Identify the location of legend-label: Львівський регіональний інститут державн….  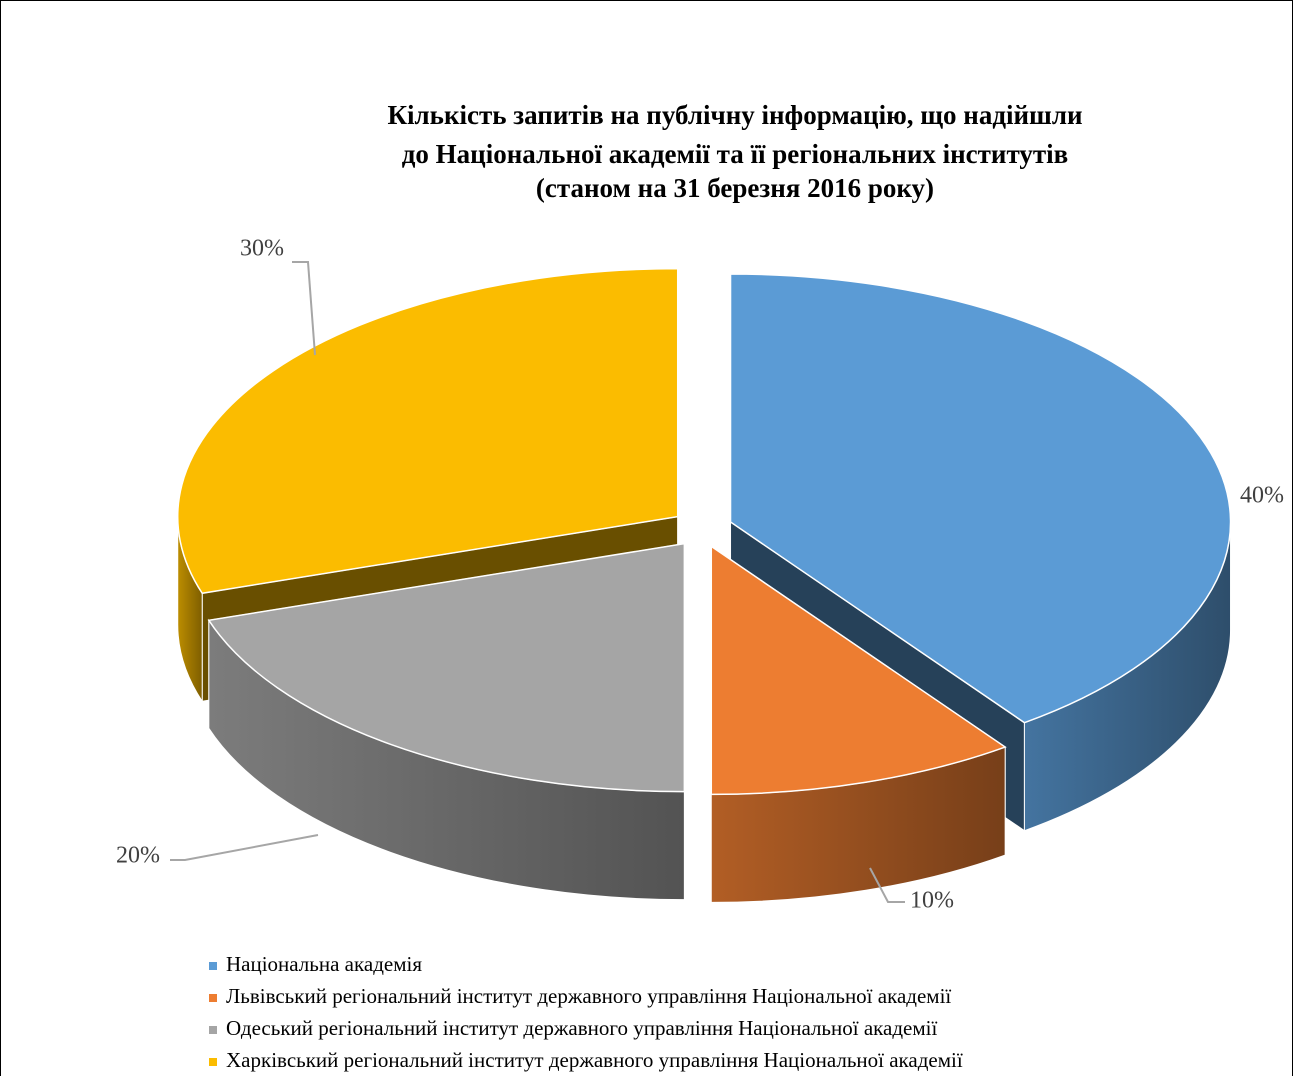
(588, 996).